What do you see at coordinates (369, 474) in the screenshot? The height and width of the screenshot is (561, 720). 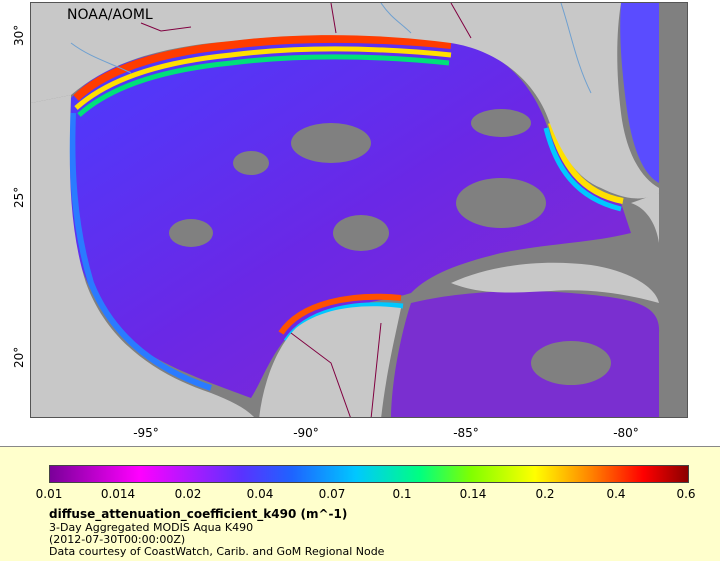 I see `colorbar` at bounding box center [369, 474].